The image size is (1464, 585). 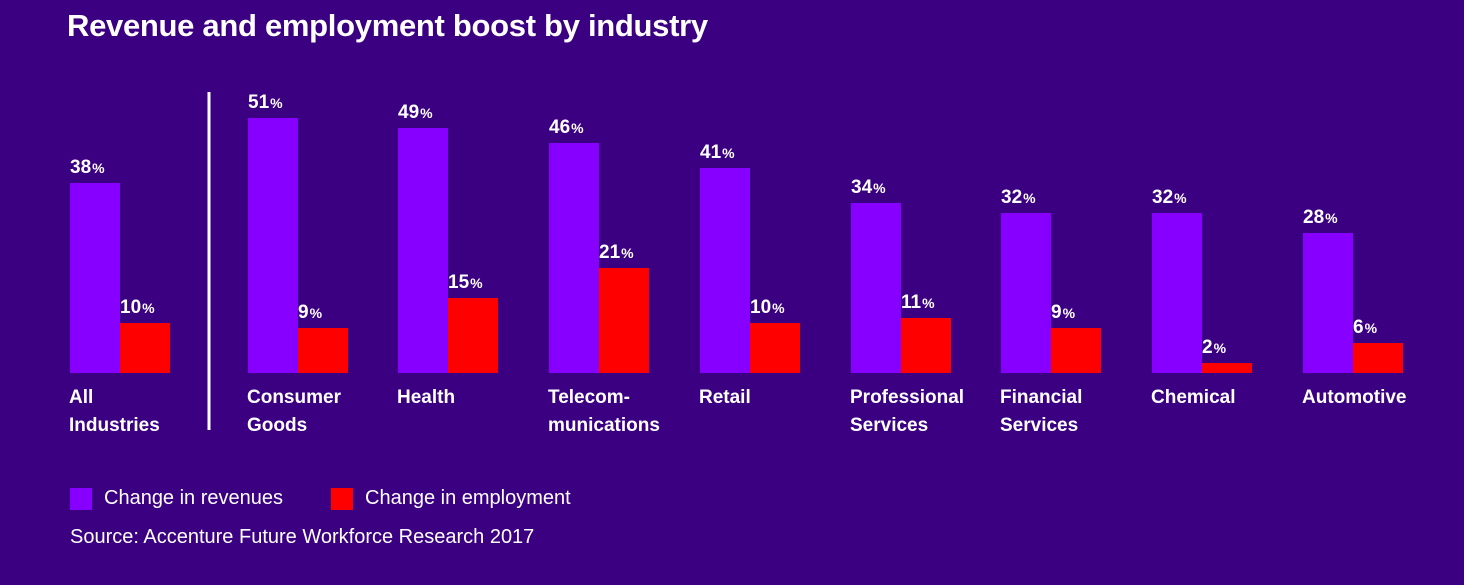 What do you see at coordinates (426, 397) in the screenshot?
I see `category-label: Health` at bounding box center [426, 397].